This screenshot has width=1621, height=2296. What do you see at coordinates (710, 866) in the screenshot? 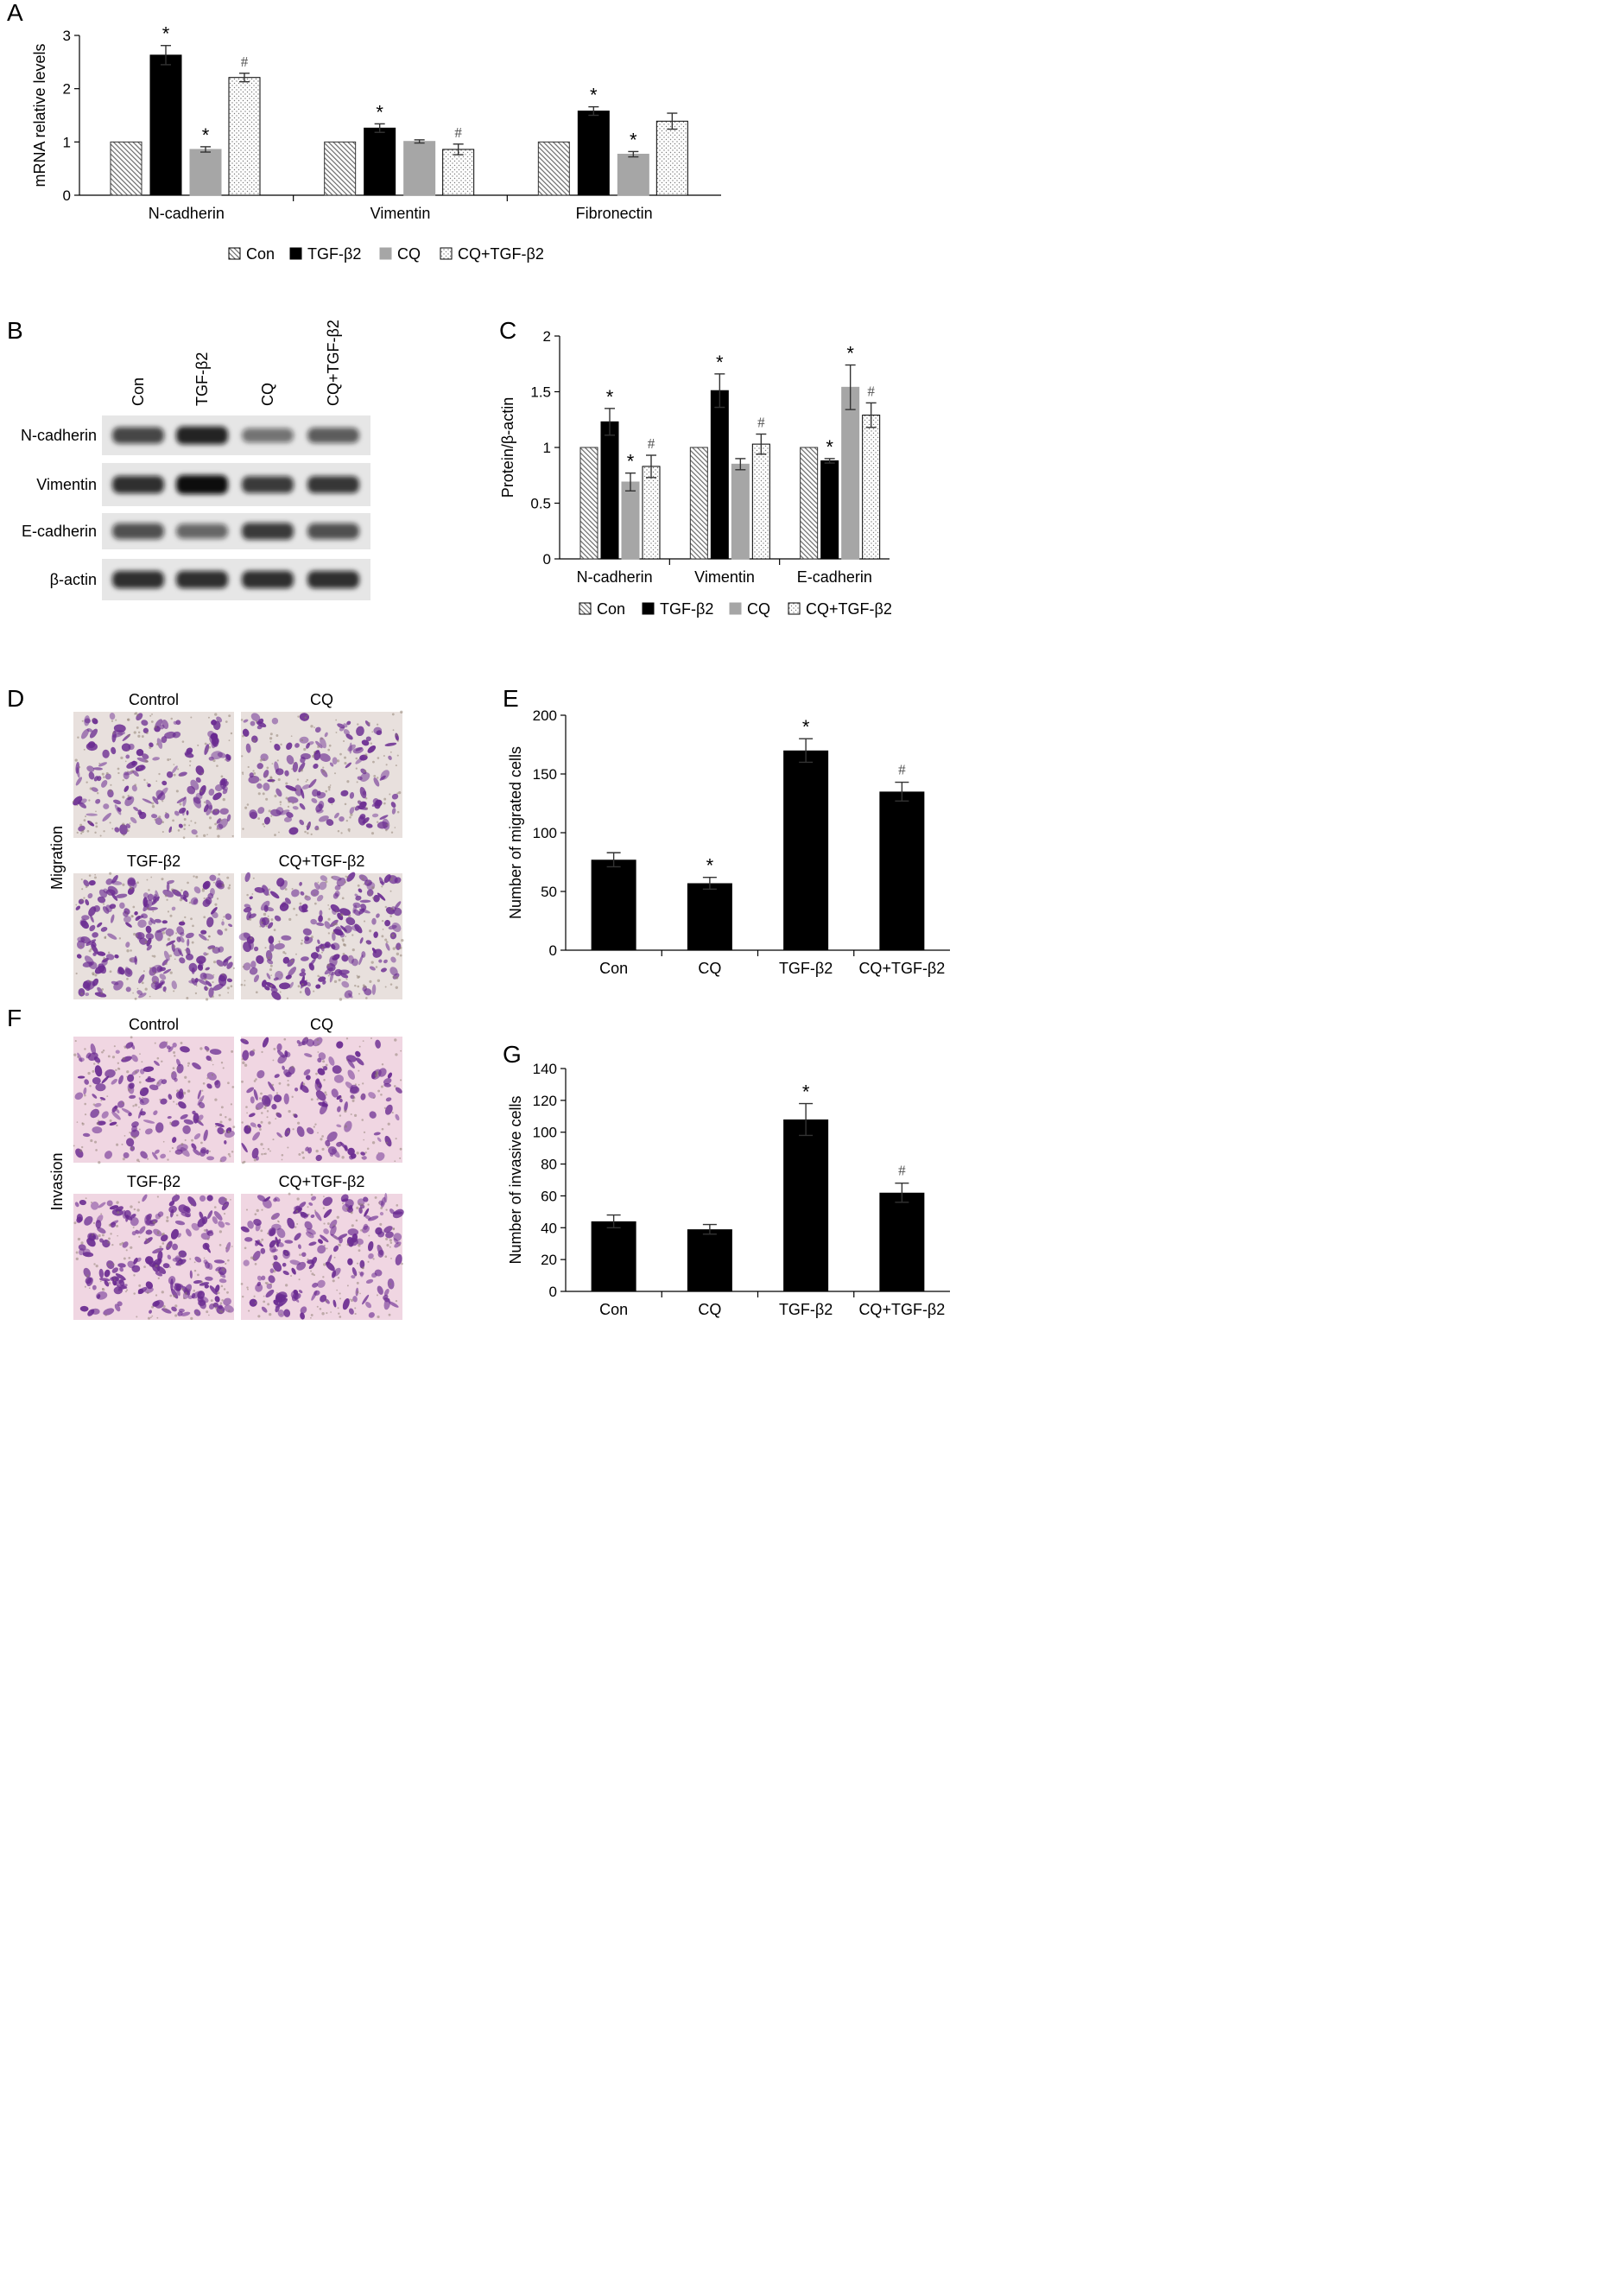
I see `significance-star: *` at bounding box center [710, 866].